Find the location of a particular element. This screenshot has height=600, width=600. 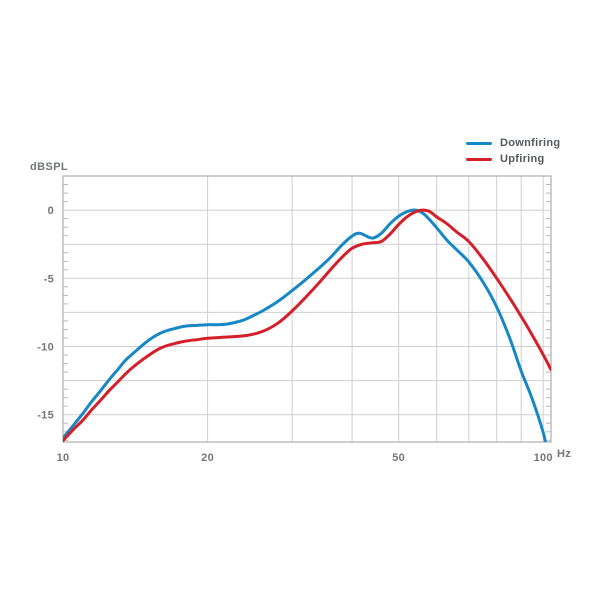

legend-item-downfiring: Downfiring is located at coordinates (513, 143).